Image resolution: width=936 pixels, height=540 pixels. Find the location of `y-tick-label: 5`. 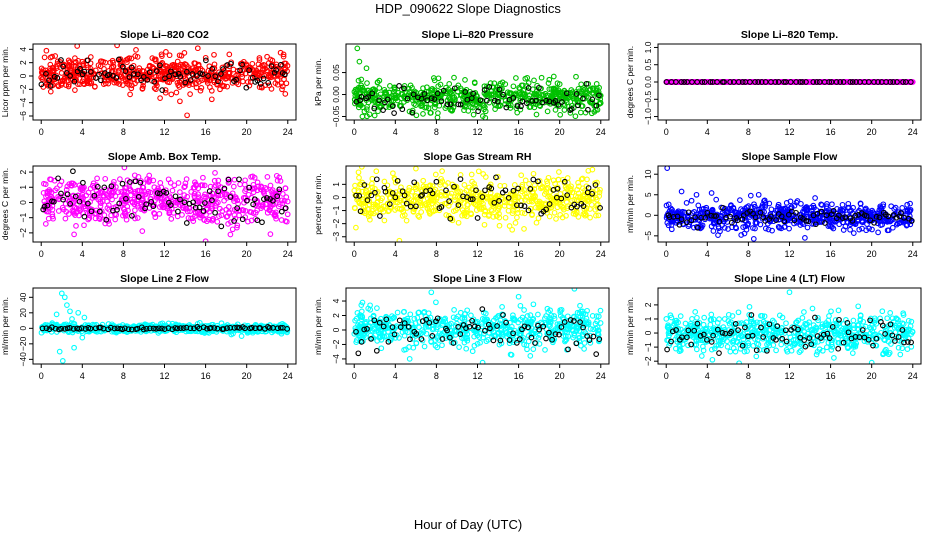

y-tick-label: 5 is located at coordinates (648, 194).